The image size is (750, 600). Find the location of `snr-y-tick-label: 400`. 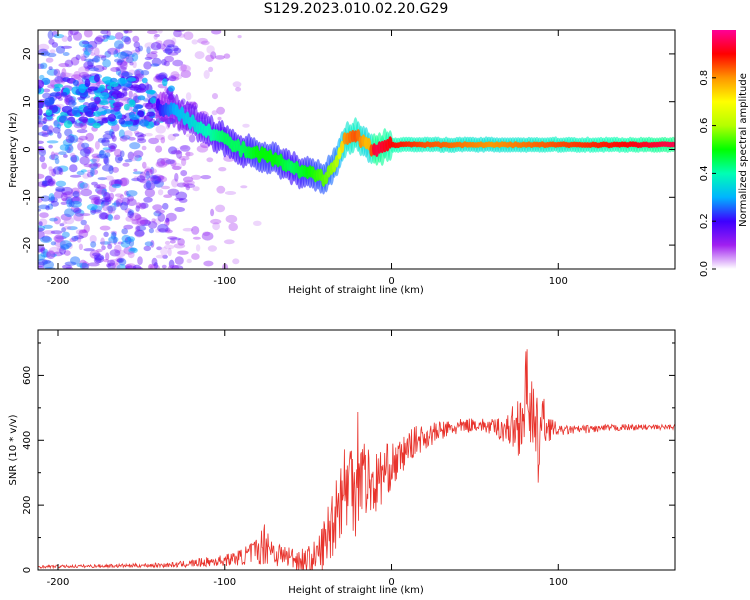

snr-y-tick-label: 400 is located at coordinates (27, 440).